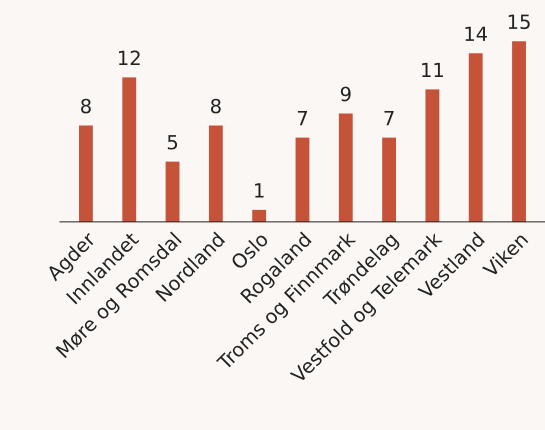  What do you see at coordinates (476, 33) in the screenshot?
I see `data-label: 14` at bounding box center [476, 33].